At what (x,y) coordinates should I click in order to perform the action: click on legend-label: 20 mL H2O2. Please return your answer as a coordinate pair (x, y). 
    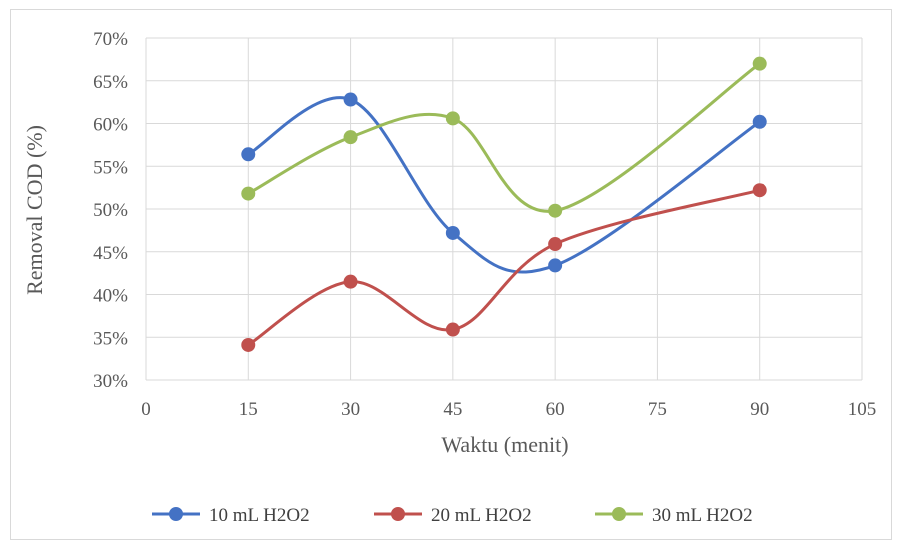
    Looking at the image, I should click on (481, 515).